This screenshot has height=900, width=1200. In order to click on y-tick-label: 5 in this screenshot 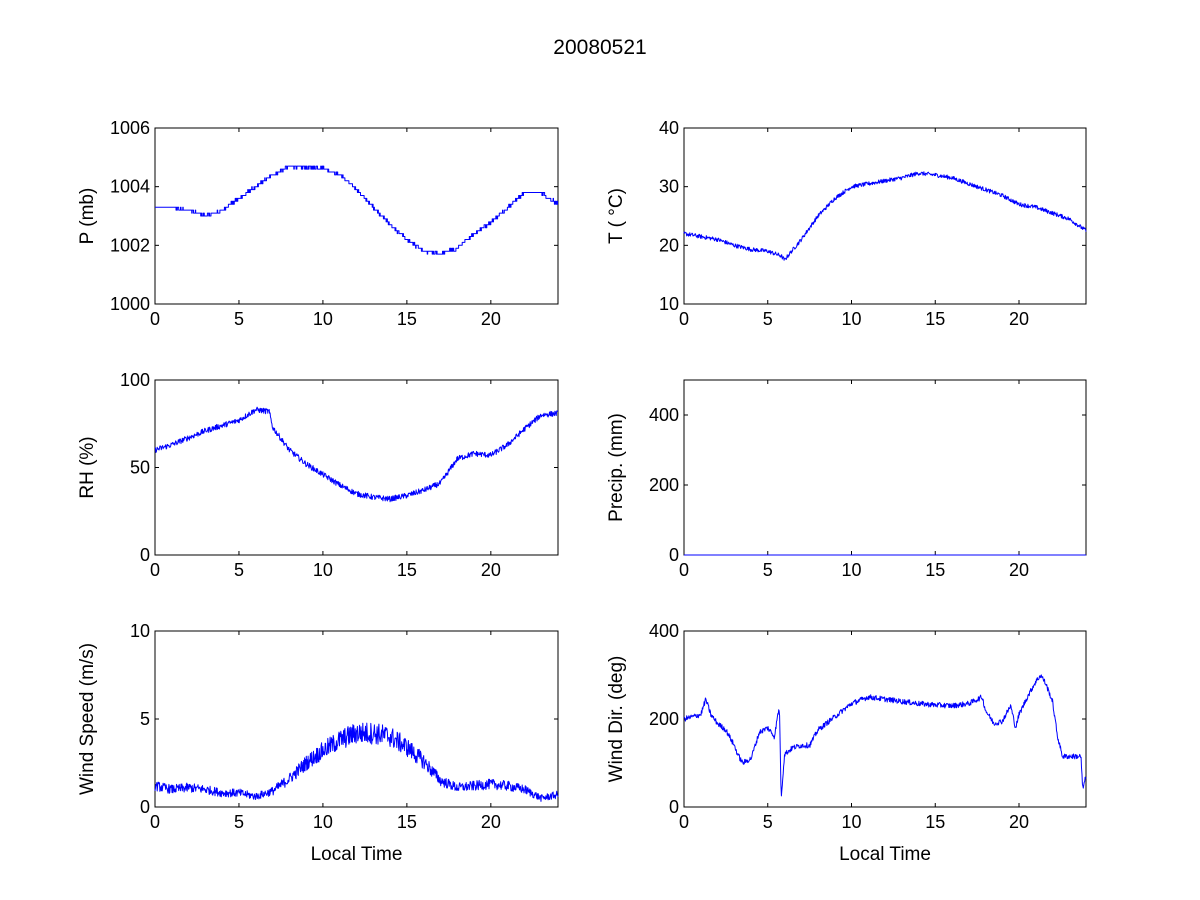, I will do `click(145, 719)`.